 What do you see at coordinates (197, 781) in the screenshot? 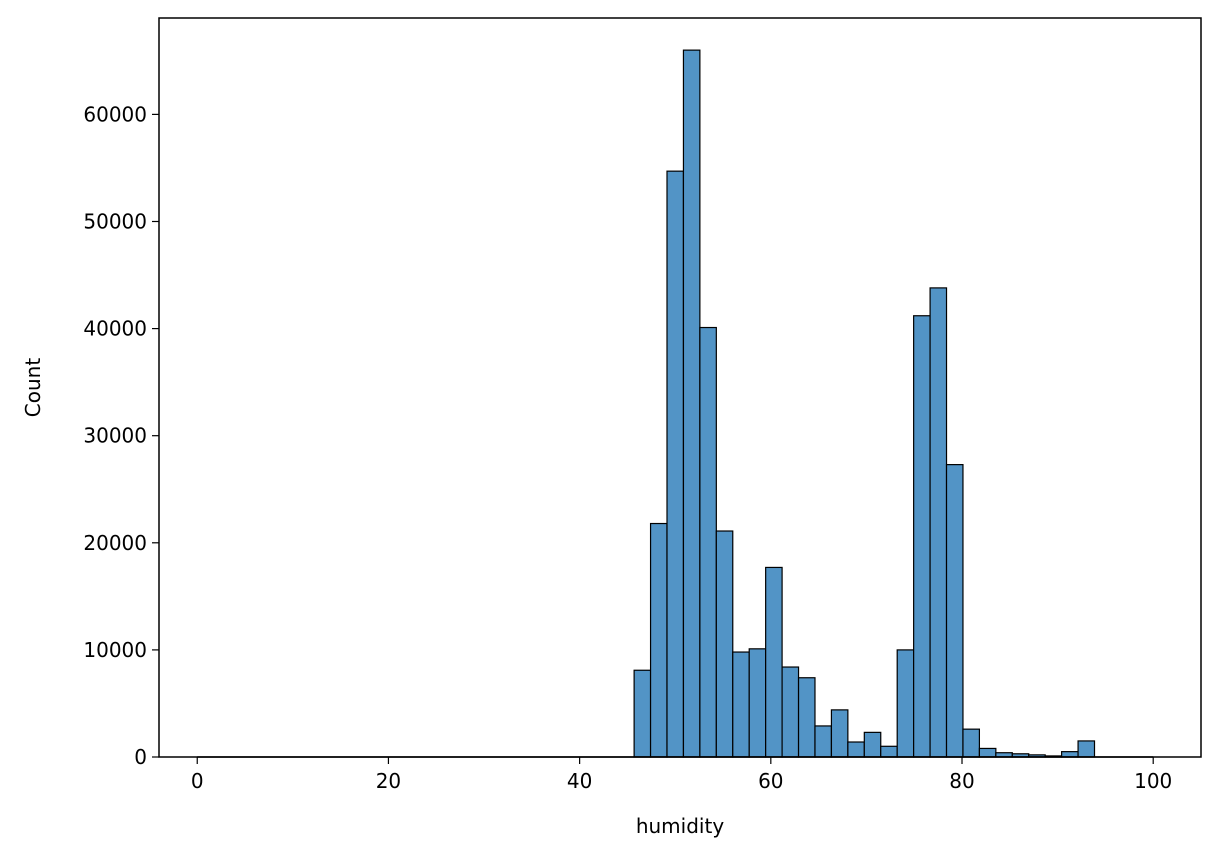
I see `x-tick-label: 0` at bounding box center [197, 781].